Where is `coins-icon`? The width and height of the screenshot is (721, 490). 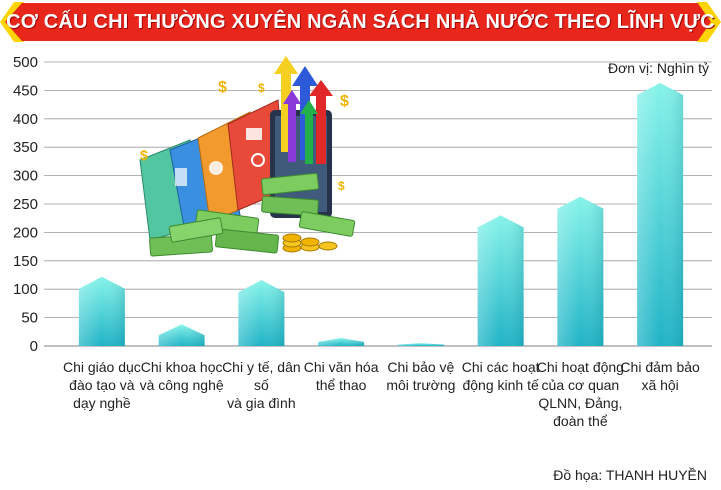 coins-icon is located at coordinates (310, 243).